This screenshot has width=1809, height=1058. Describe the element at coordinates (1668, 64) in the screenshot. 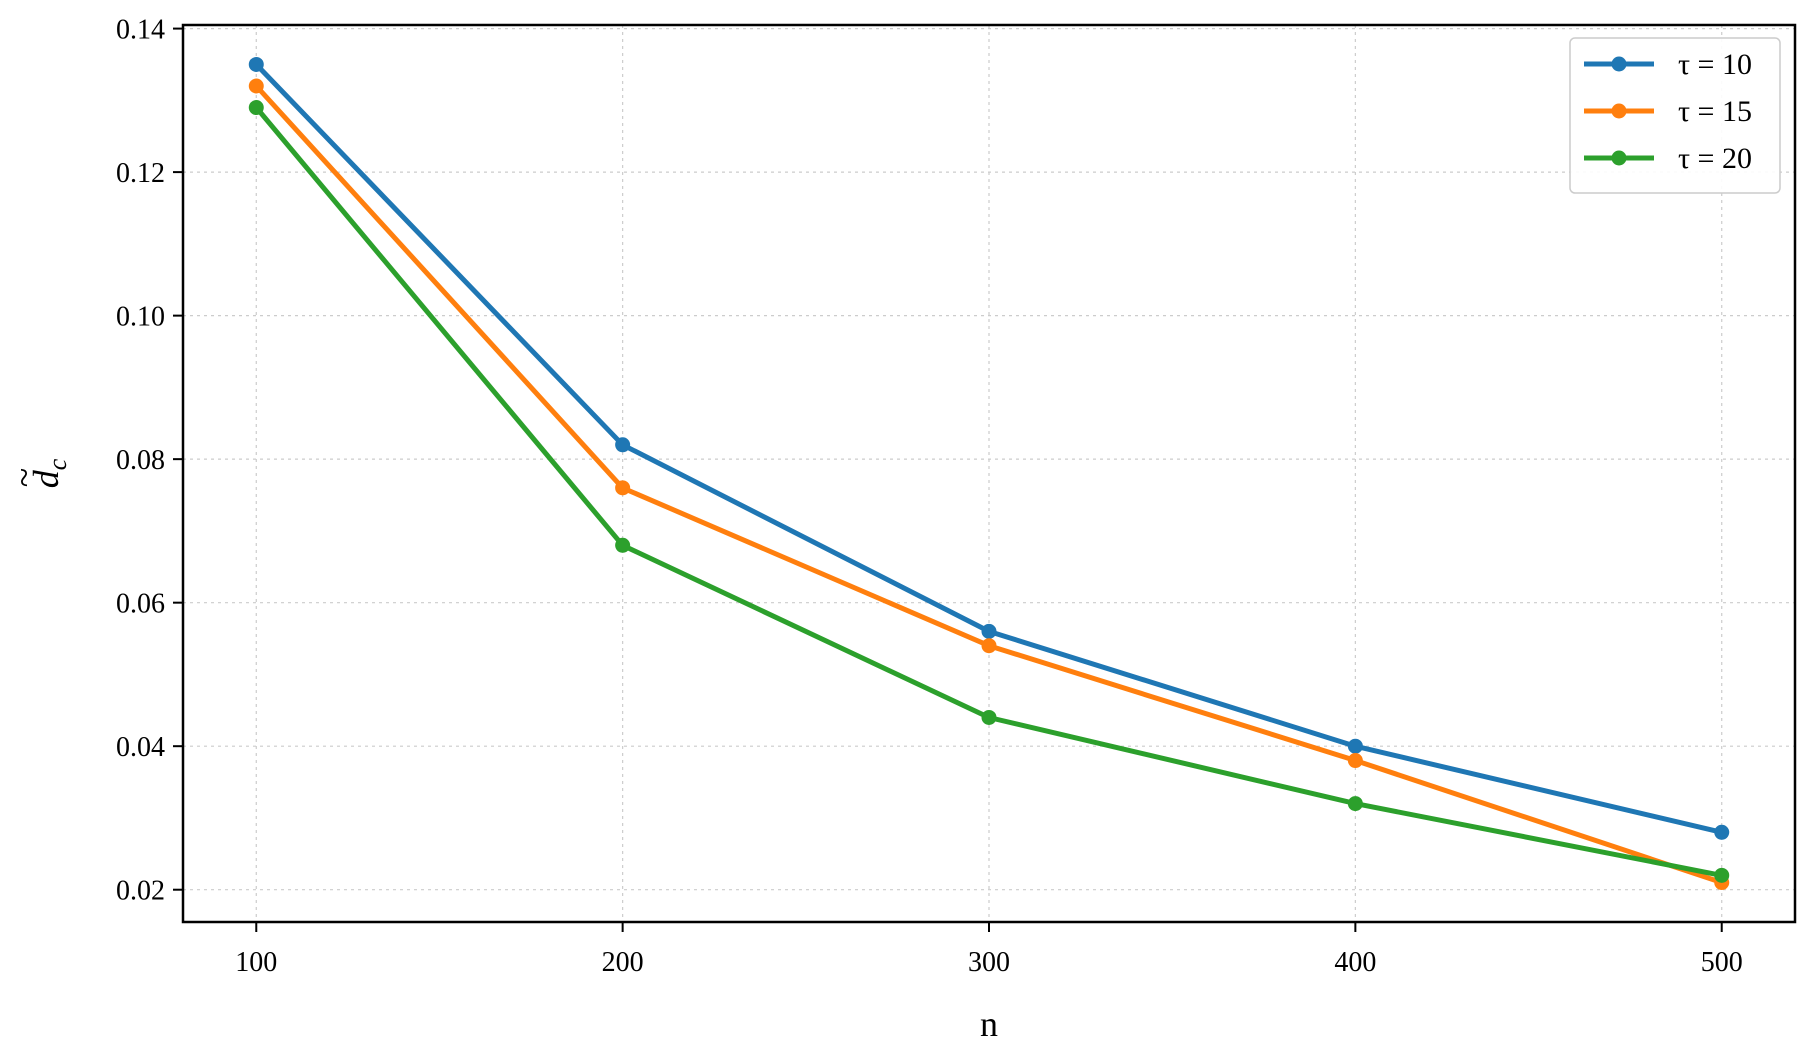

I see `legend-item: τ = 10` at that location.